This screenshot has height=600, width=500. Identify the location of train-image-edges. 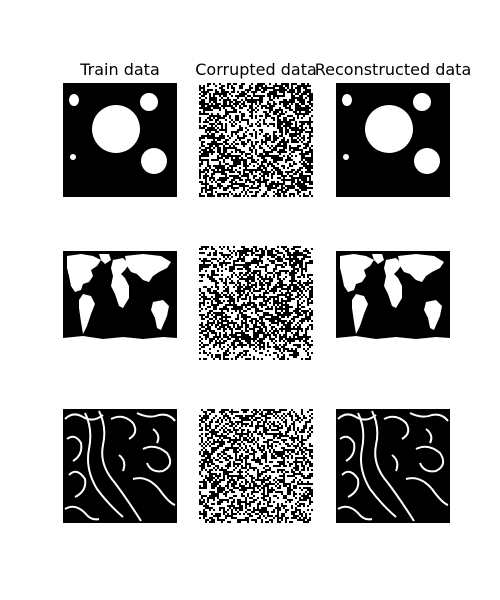
(120, 466).